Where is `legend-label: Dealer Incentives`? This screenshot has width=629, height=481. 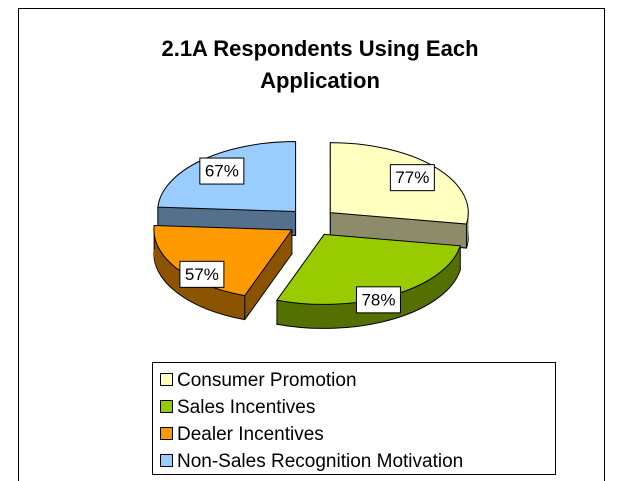 legend-label: Dealer Incentives is located at coordinates (250, 434).